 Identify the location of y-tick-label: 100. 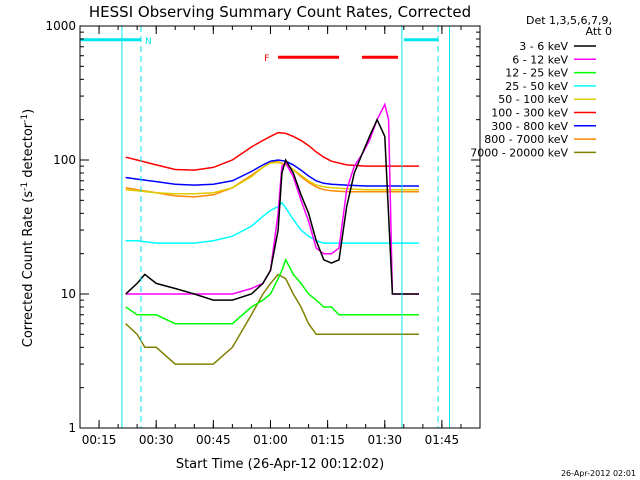
(64, 160).